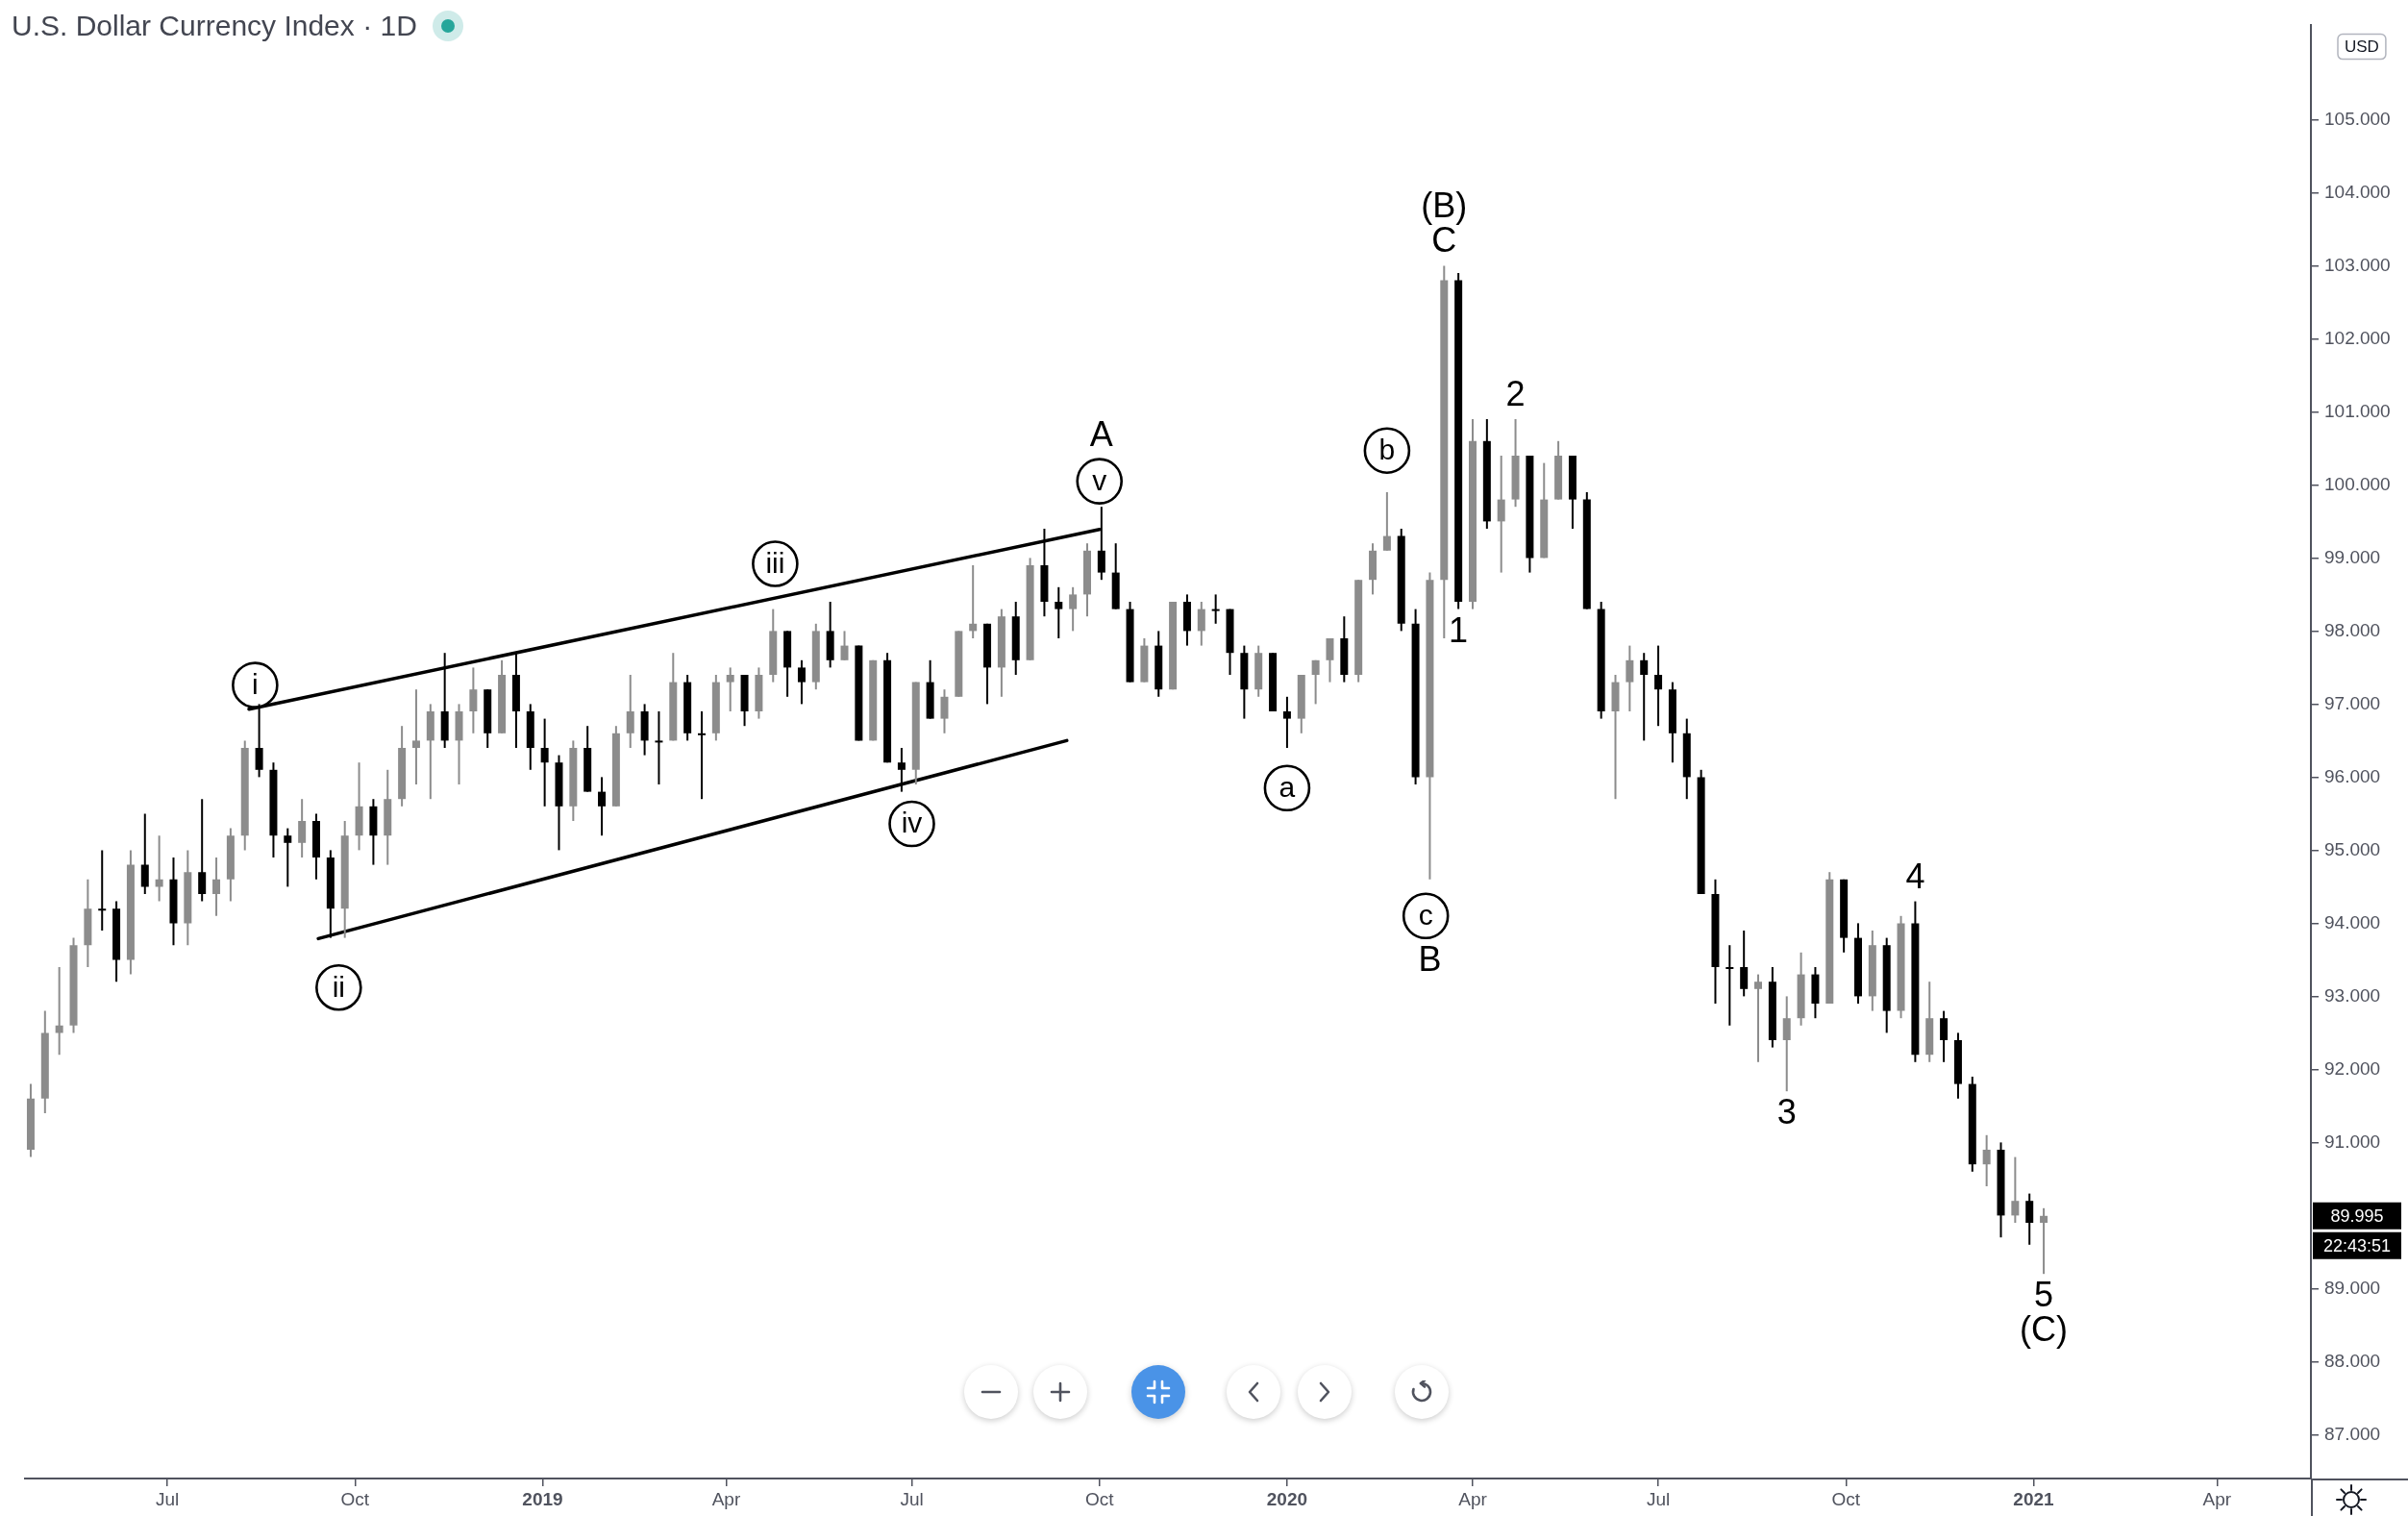 Image resolution: width=2408 pixels, height=1516 pixels. I want to click on y-tick-label: 89.000, so click(2352, 1288).